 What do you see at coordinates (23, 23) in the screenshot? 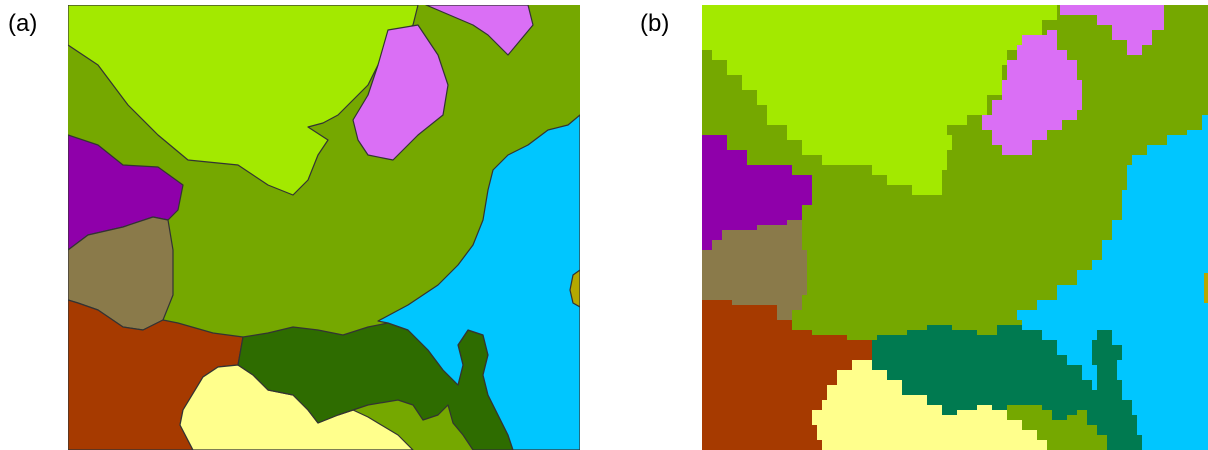
I see `panel-a-label: (a)` at bounding box center [23, 23].